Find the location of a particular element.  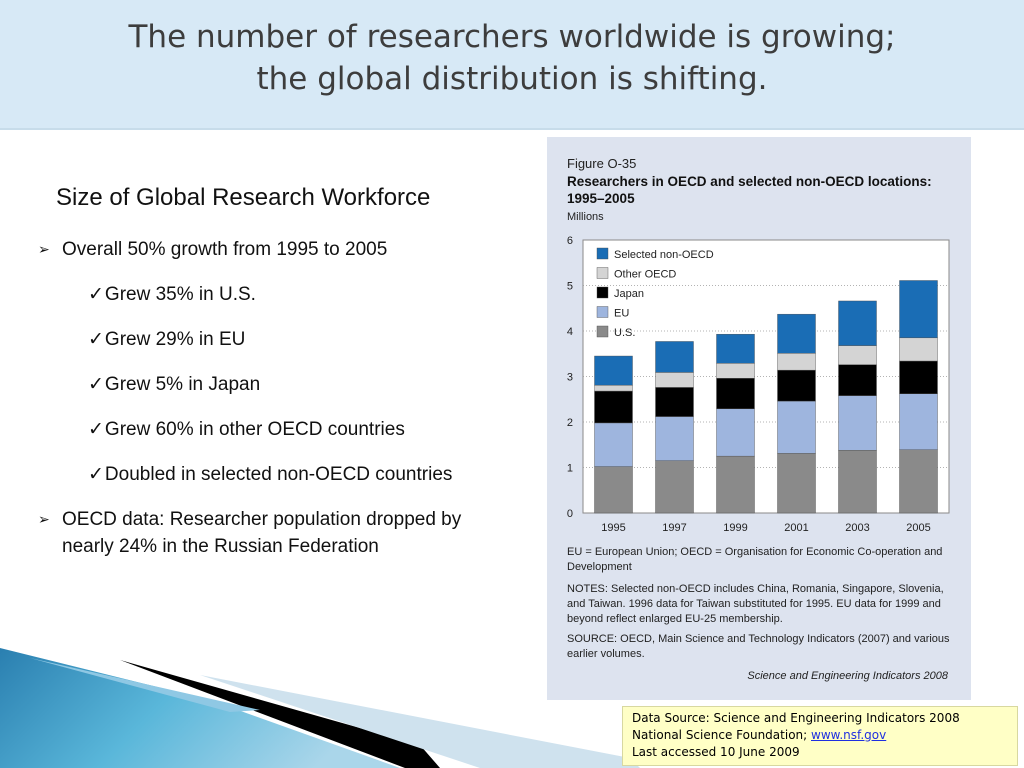

sub-bullet-us: ✓Grew 35% in U.S. is located at coordinates (303, 294).